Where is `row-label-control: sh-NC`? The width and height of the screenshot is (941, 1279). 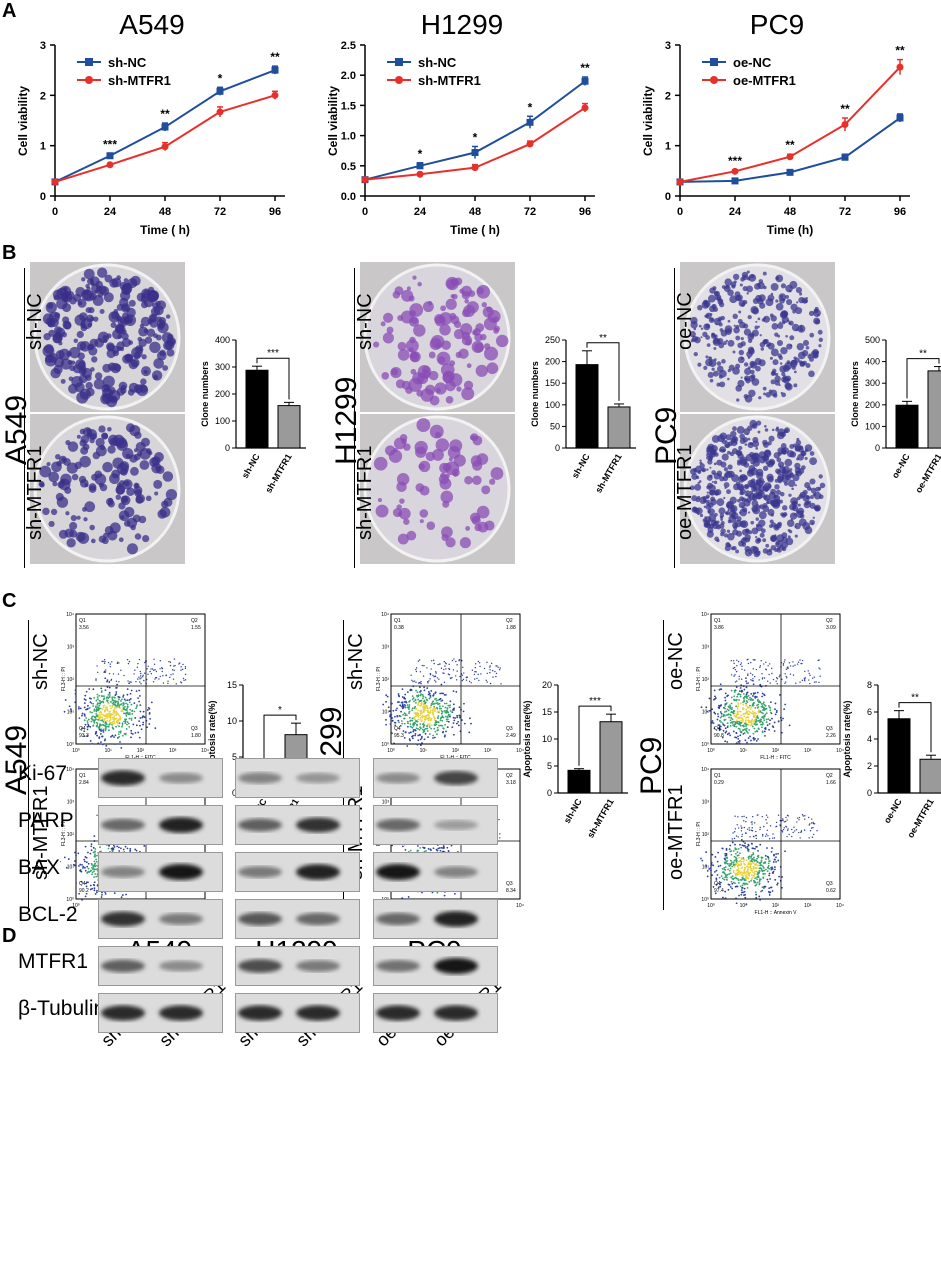
row-label-control: sh-NC is located at coordinates (365, 321).